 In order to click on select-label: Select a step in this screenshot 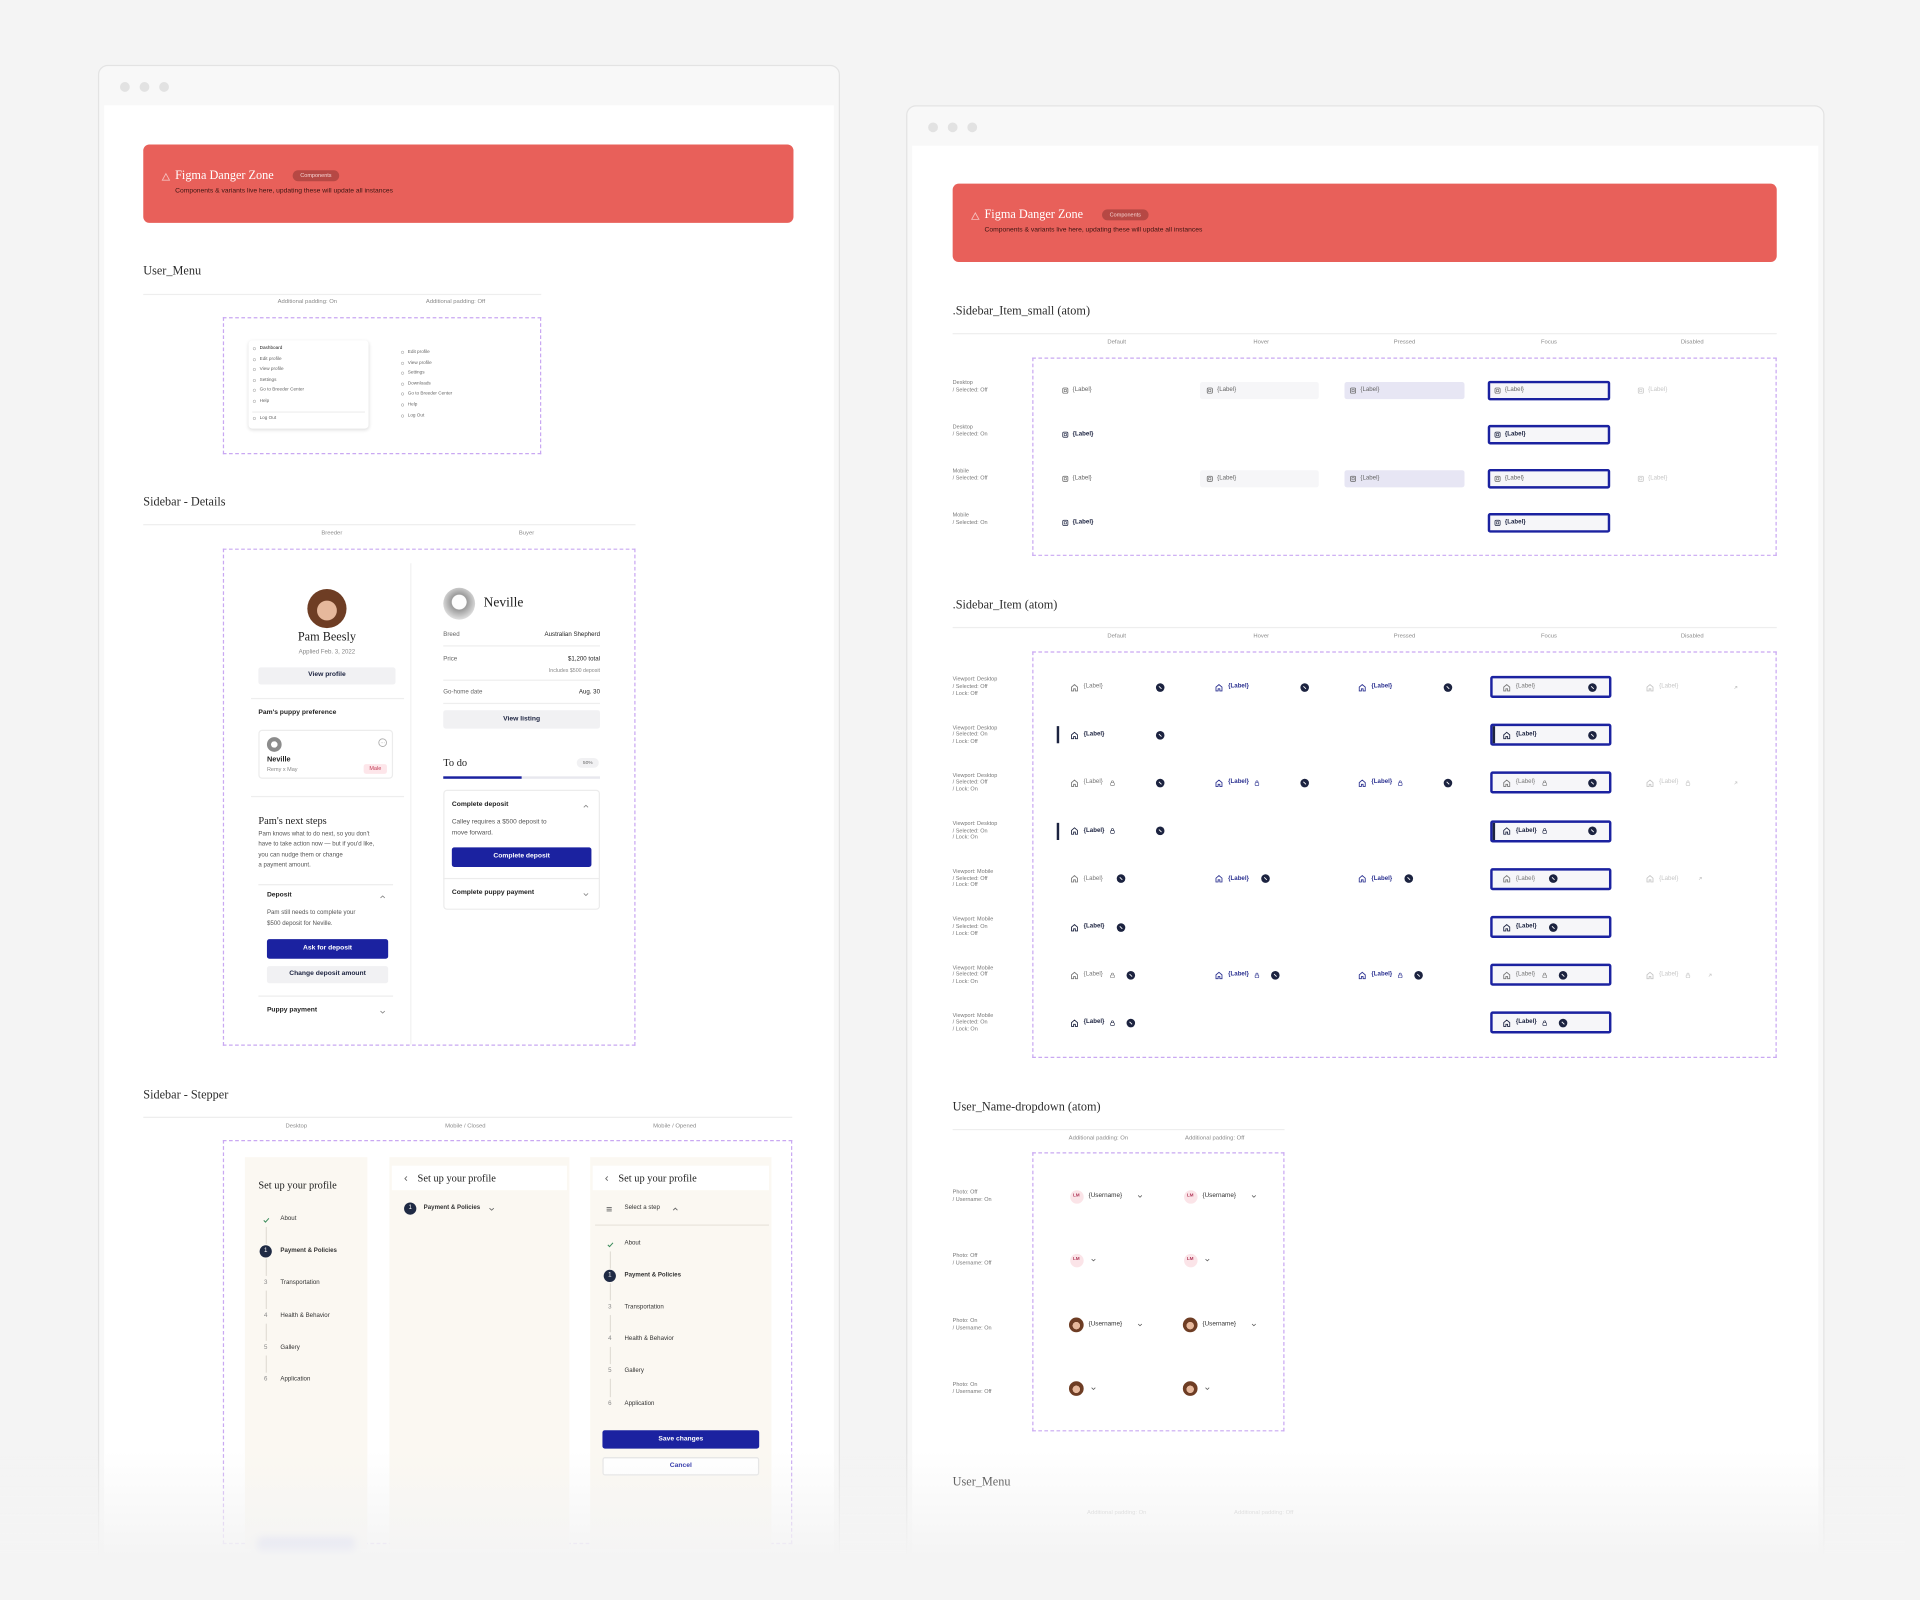, I will do `click(642, 1208)`.